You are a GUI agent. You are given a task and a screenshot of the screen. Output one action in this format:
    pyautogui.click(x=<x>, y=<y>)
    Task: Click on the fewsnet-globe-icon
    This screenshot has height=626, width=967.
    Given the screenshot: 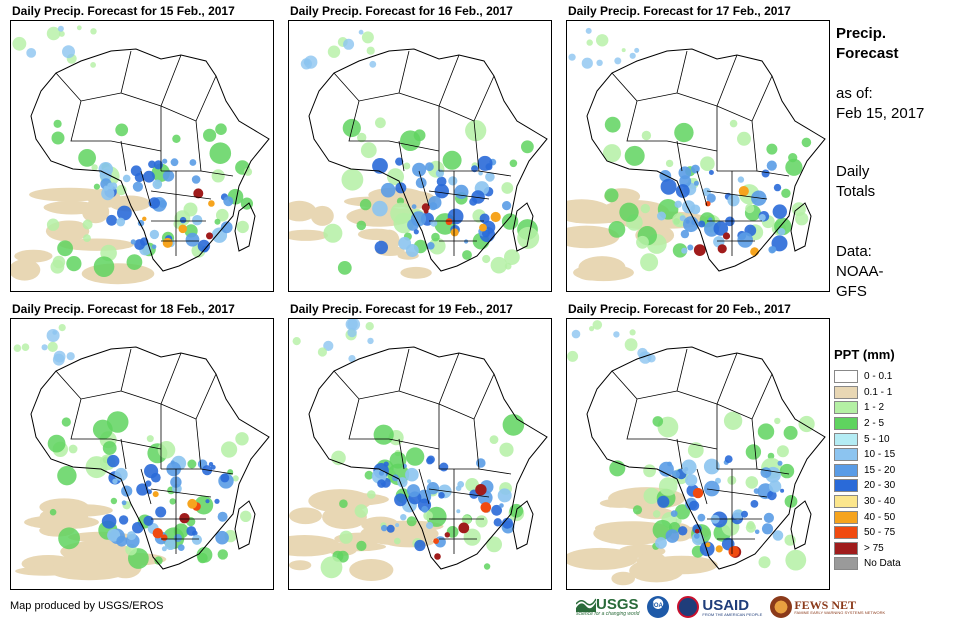 What is the action you would take?
    pyautogui.click(x=781, y=607)
    